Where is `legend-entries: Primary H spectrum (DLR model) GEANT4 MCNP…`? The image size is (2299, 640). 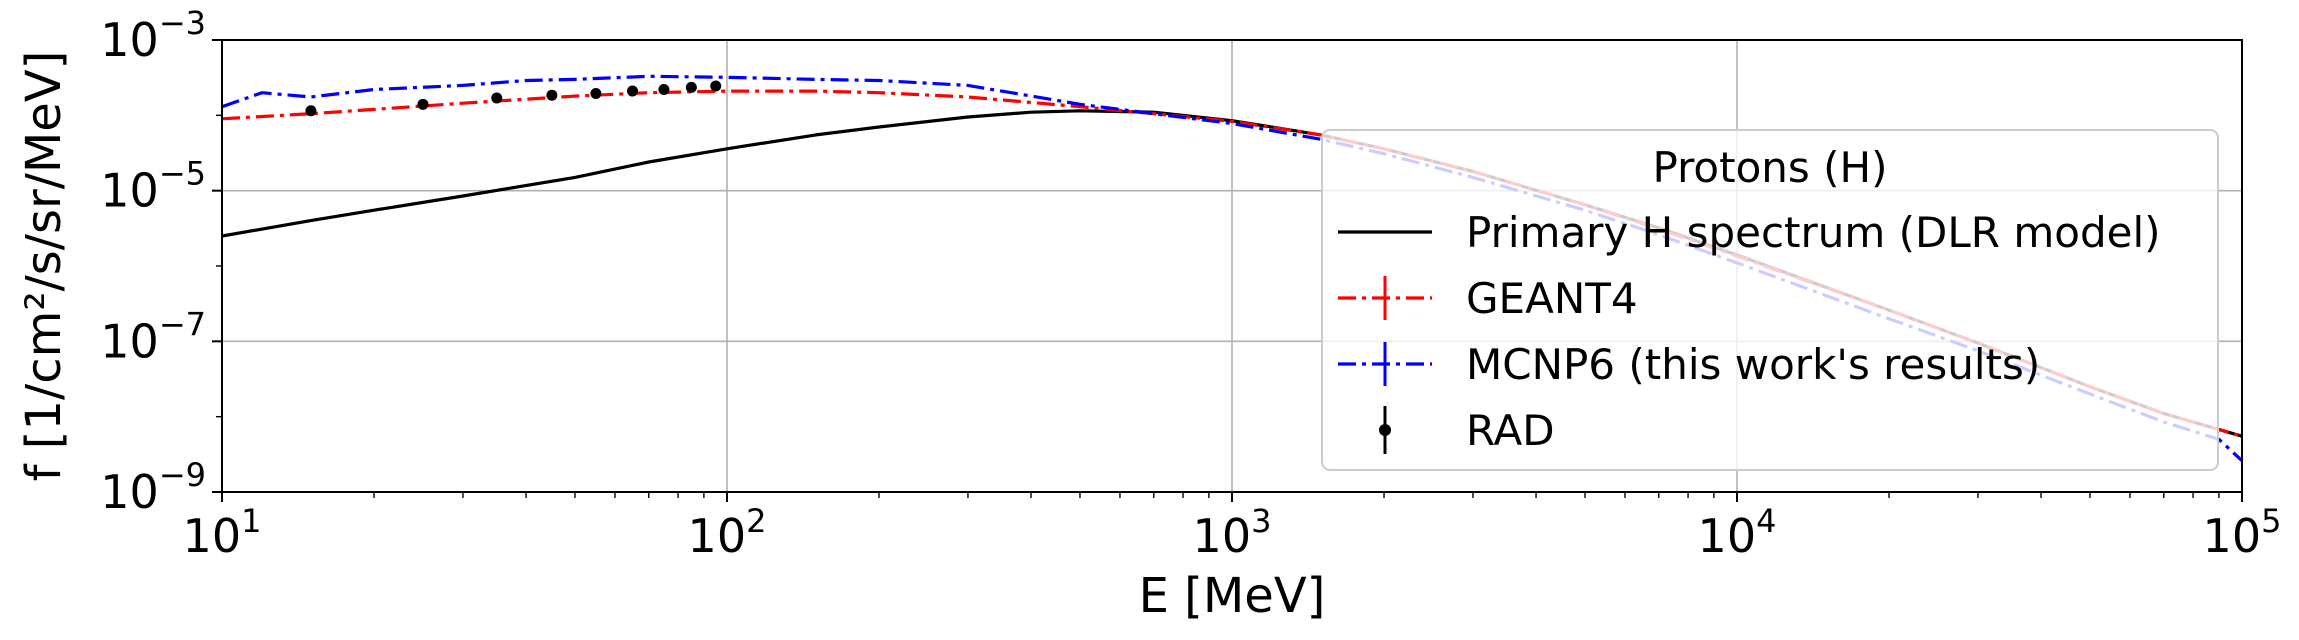 legend-entries: Primary H spectrum (DLR model) GEANT4 MCNP… is located at coordinates (1749, 331).